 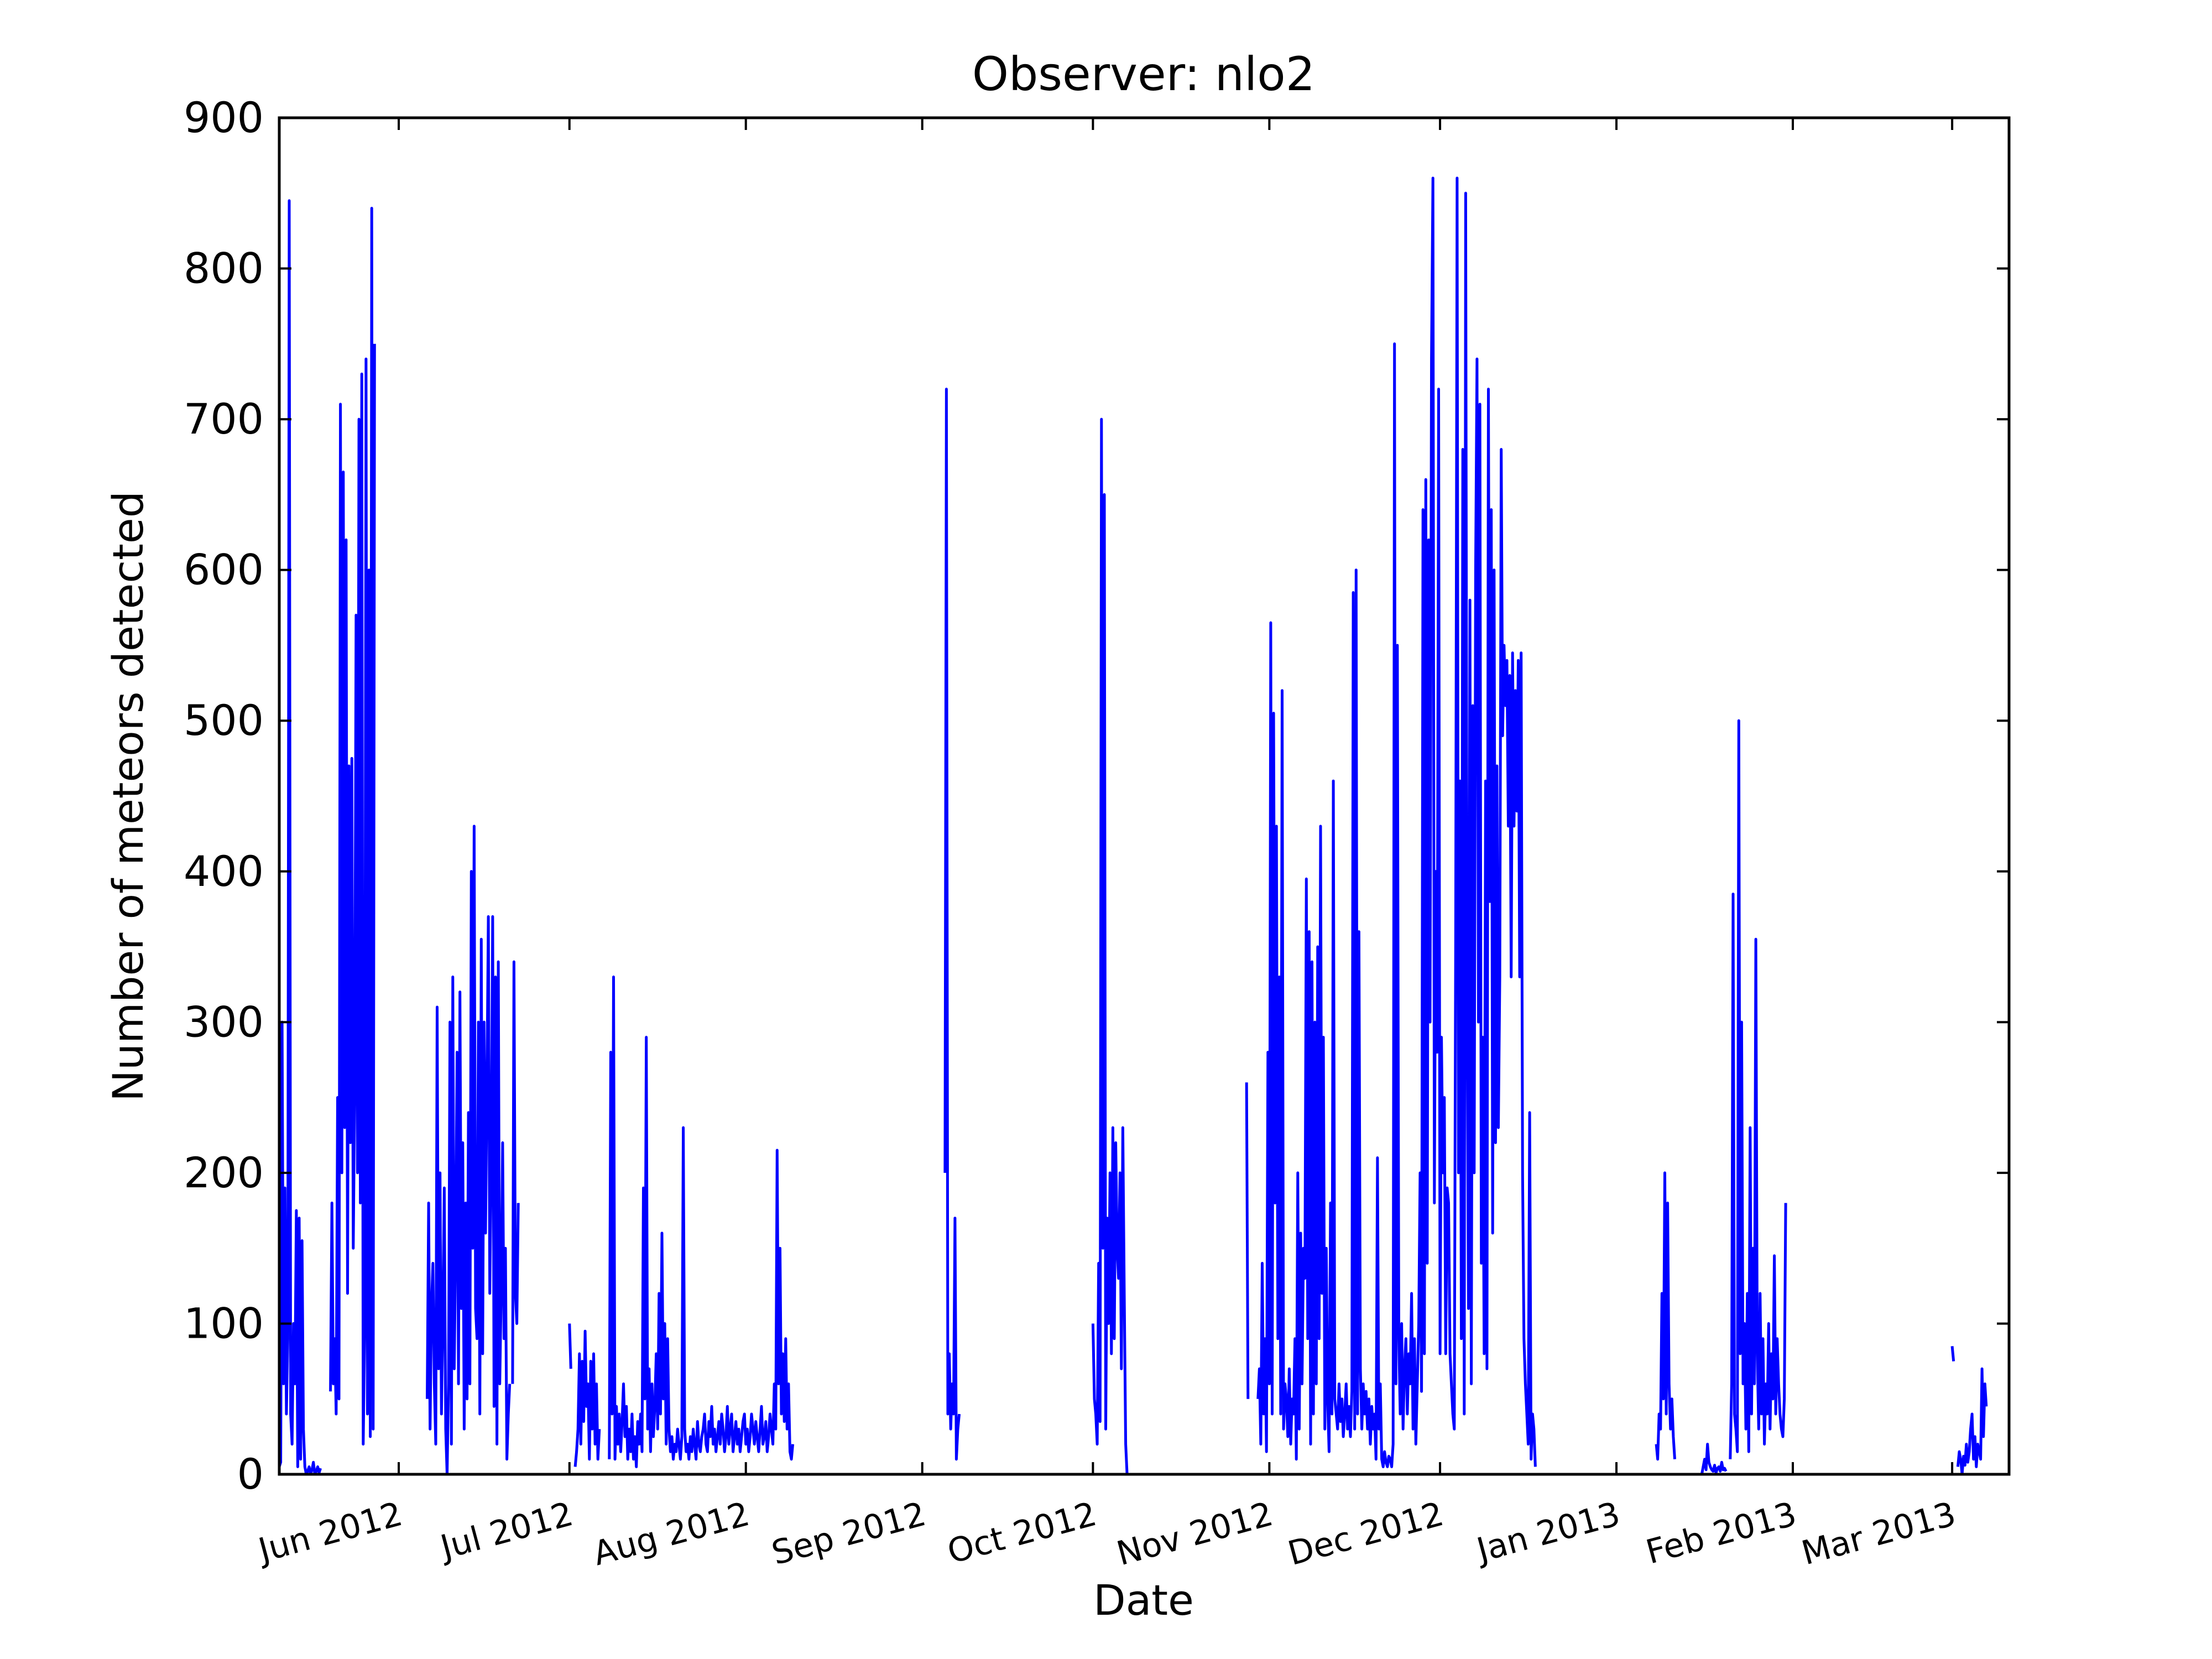 I want to click on y-tick-label-600: 600, so click(x=224, y=570).